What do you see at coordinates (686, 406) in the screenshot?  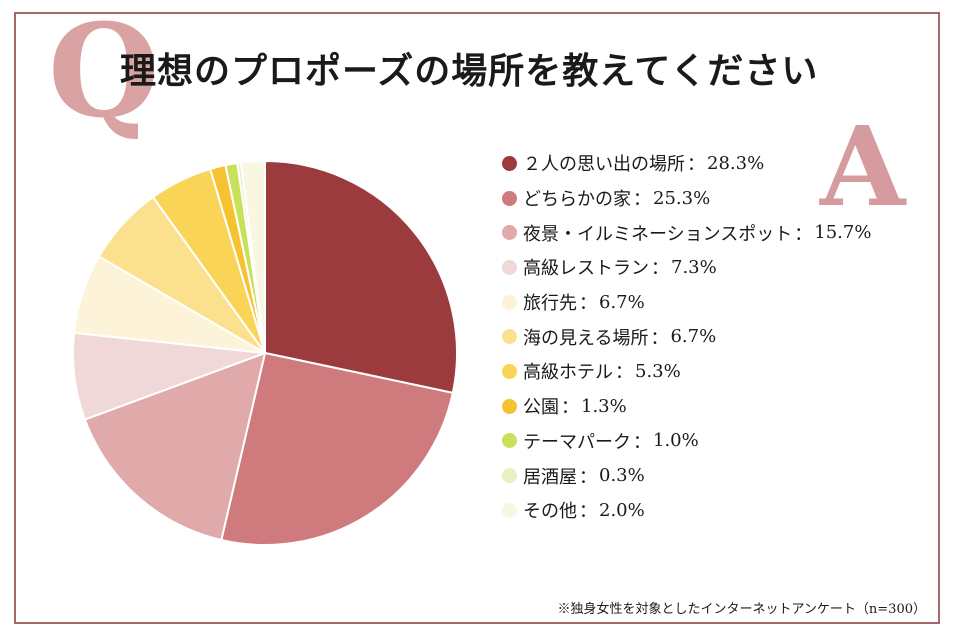 I see `legend-item: 公園： 1.3%` at bounding box center [686, 406].